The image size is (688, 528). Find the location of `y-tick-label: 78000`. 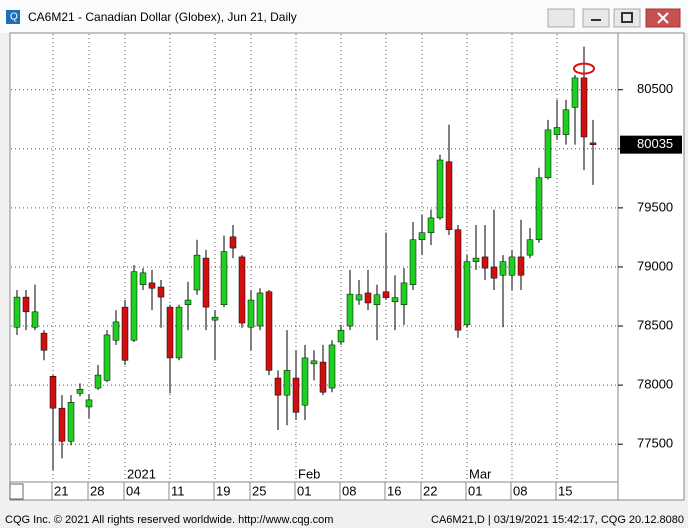

y-tick-label: 78000 is located at coordinates (655, 384).